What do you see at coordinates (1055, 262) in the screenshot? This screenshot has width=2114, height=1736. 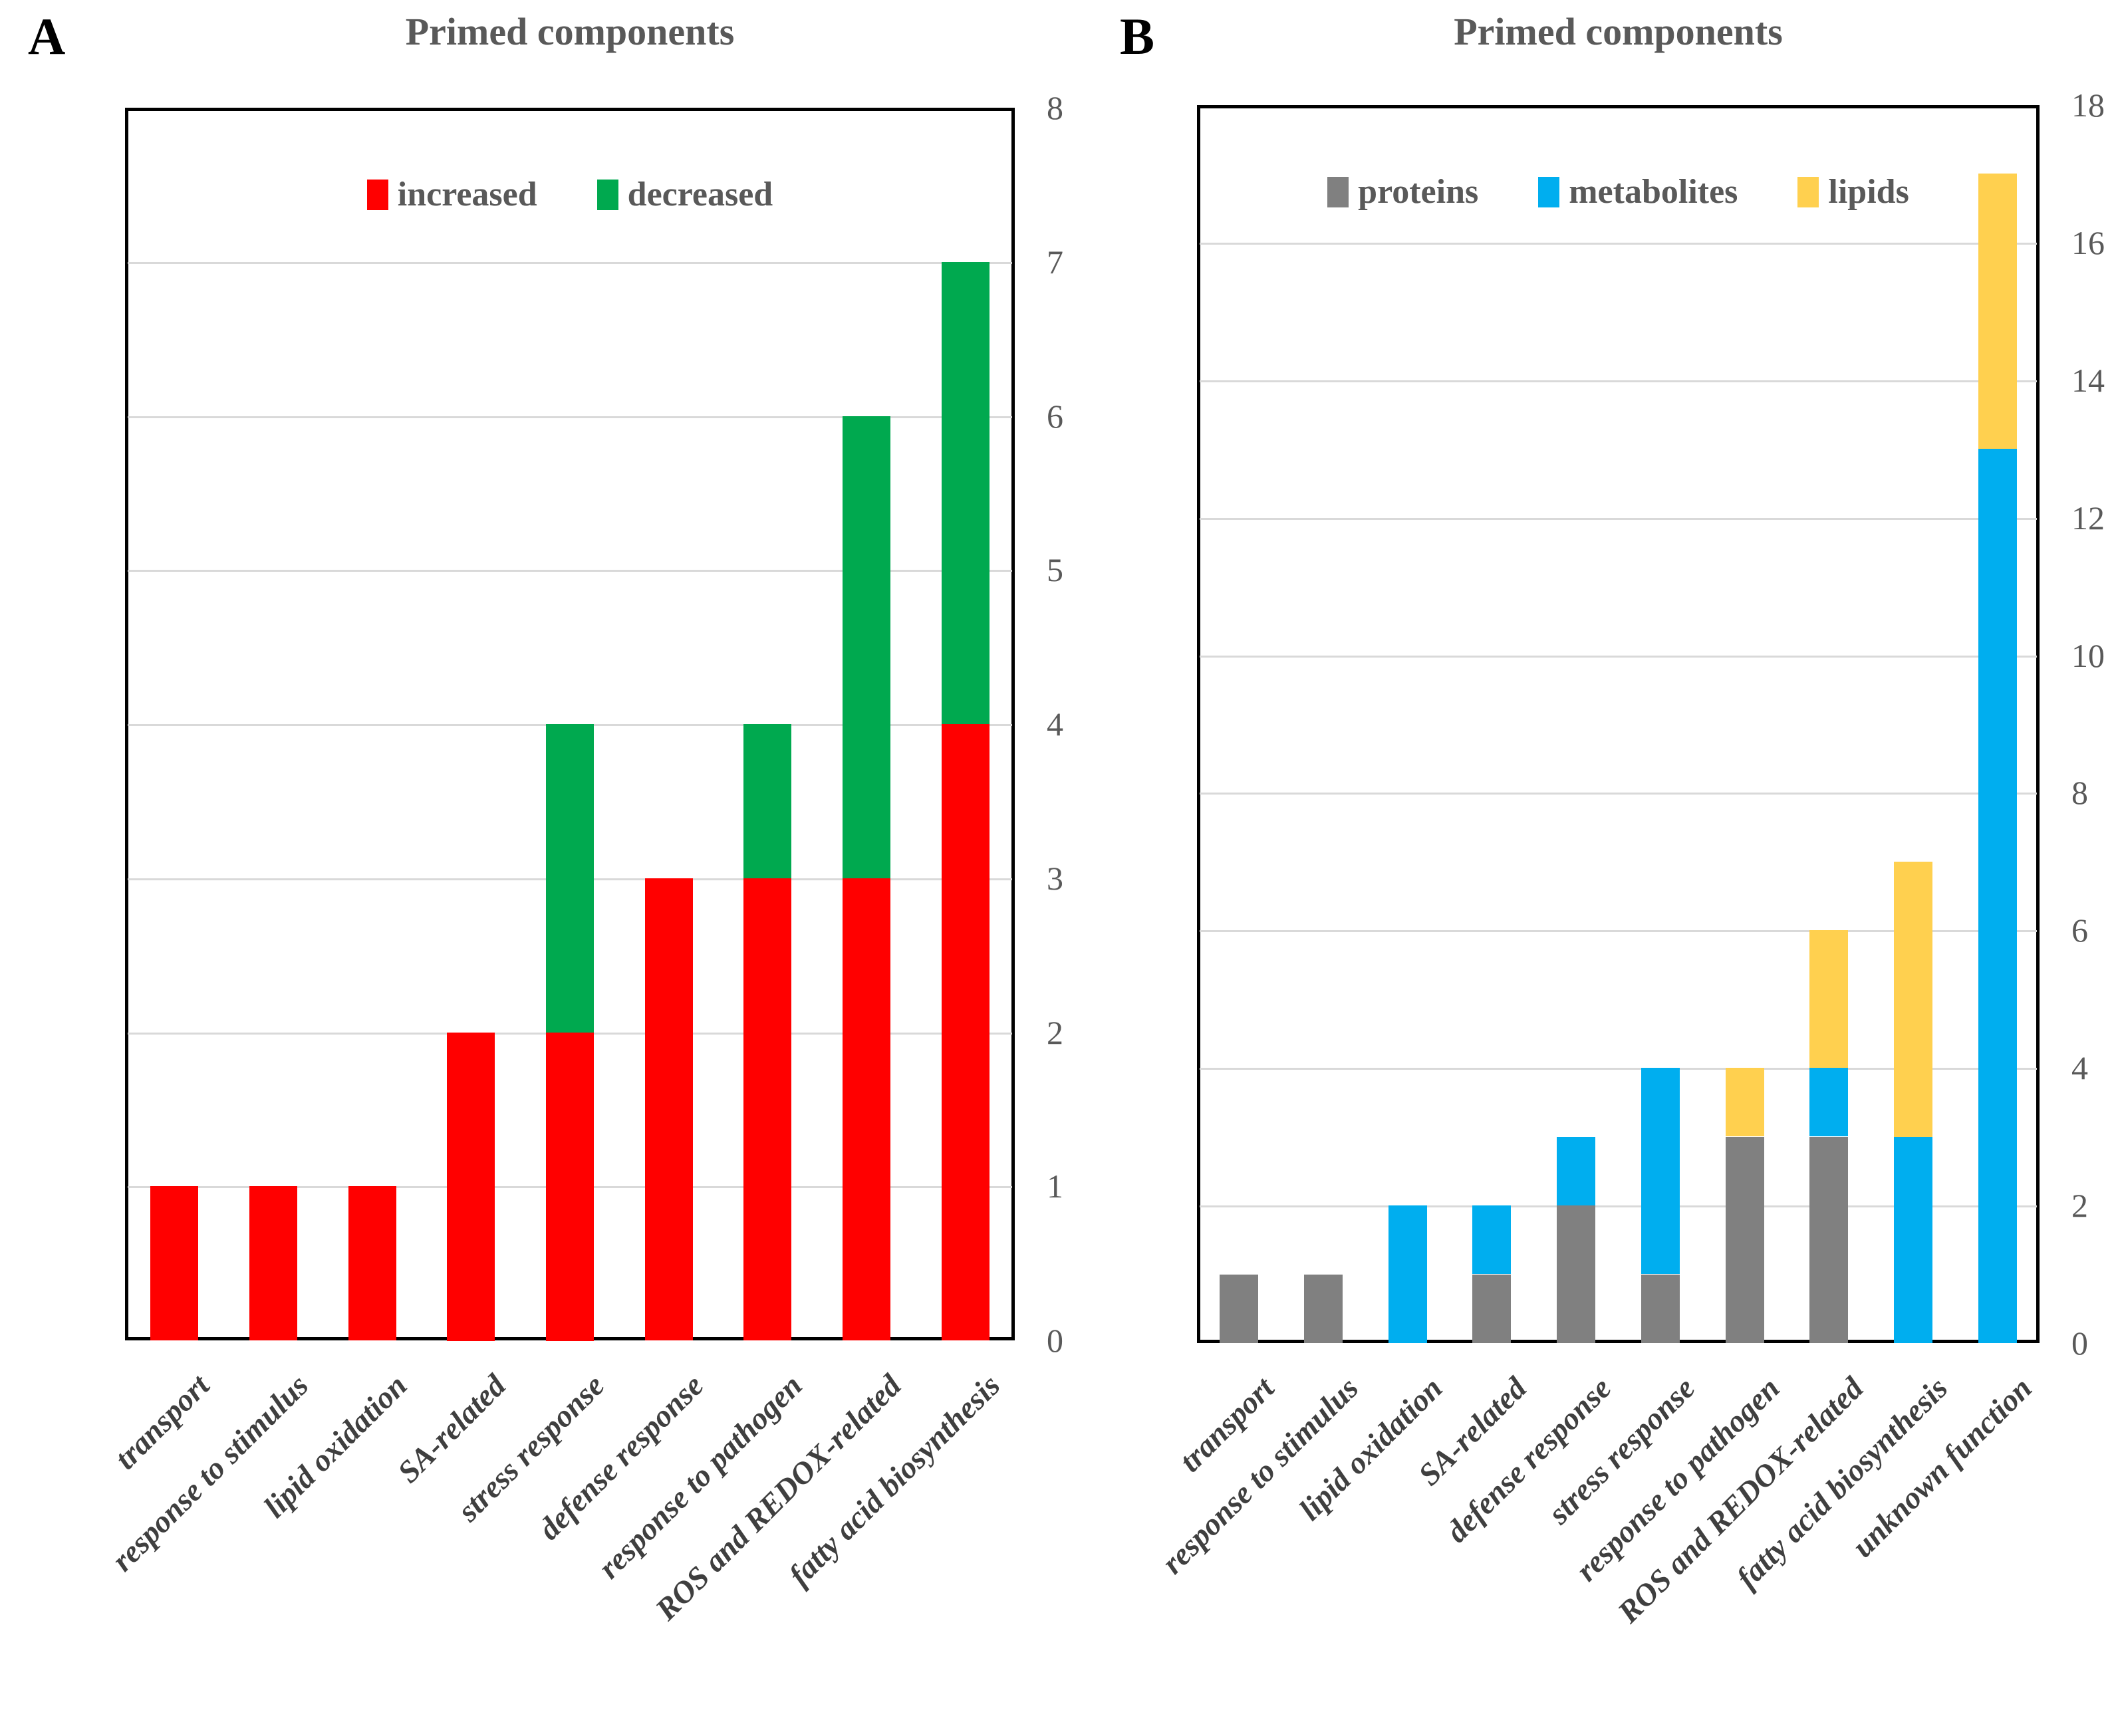 I see `y-axis-label: 7` at bounding box center [1055, 262].